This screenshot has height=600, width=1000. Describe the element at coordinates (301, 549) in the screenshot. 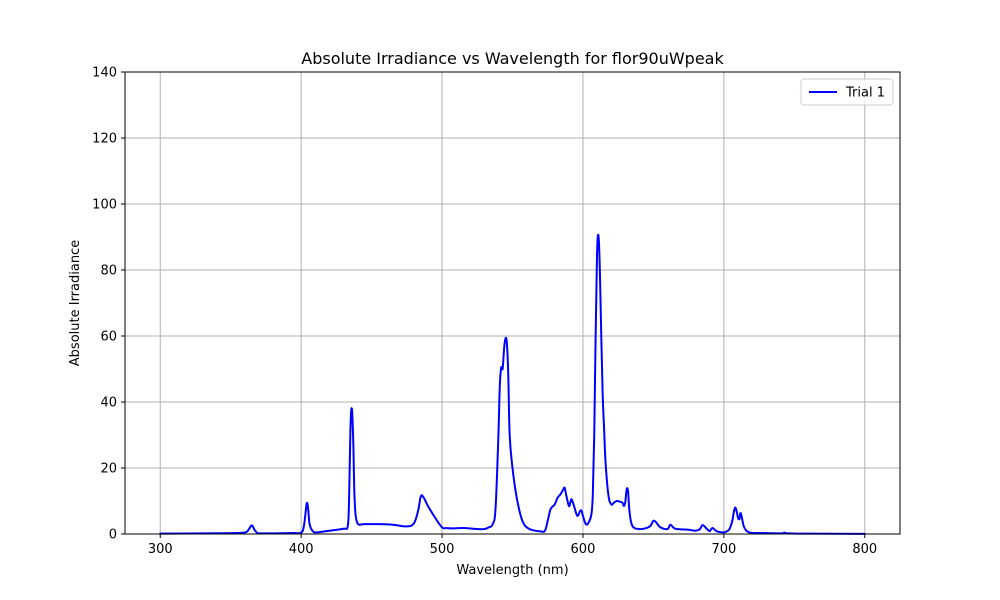

I see `x-tick-label: 400` at that location.